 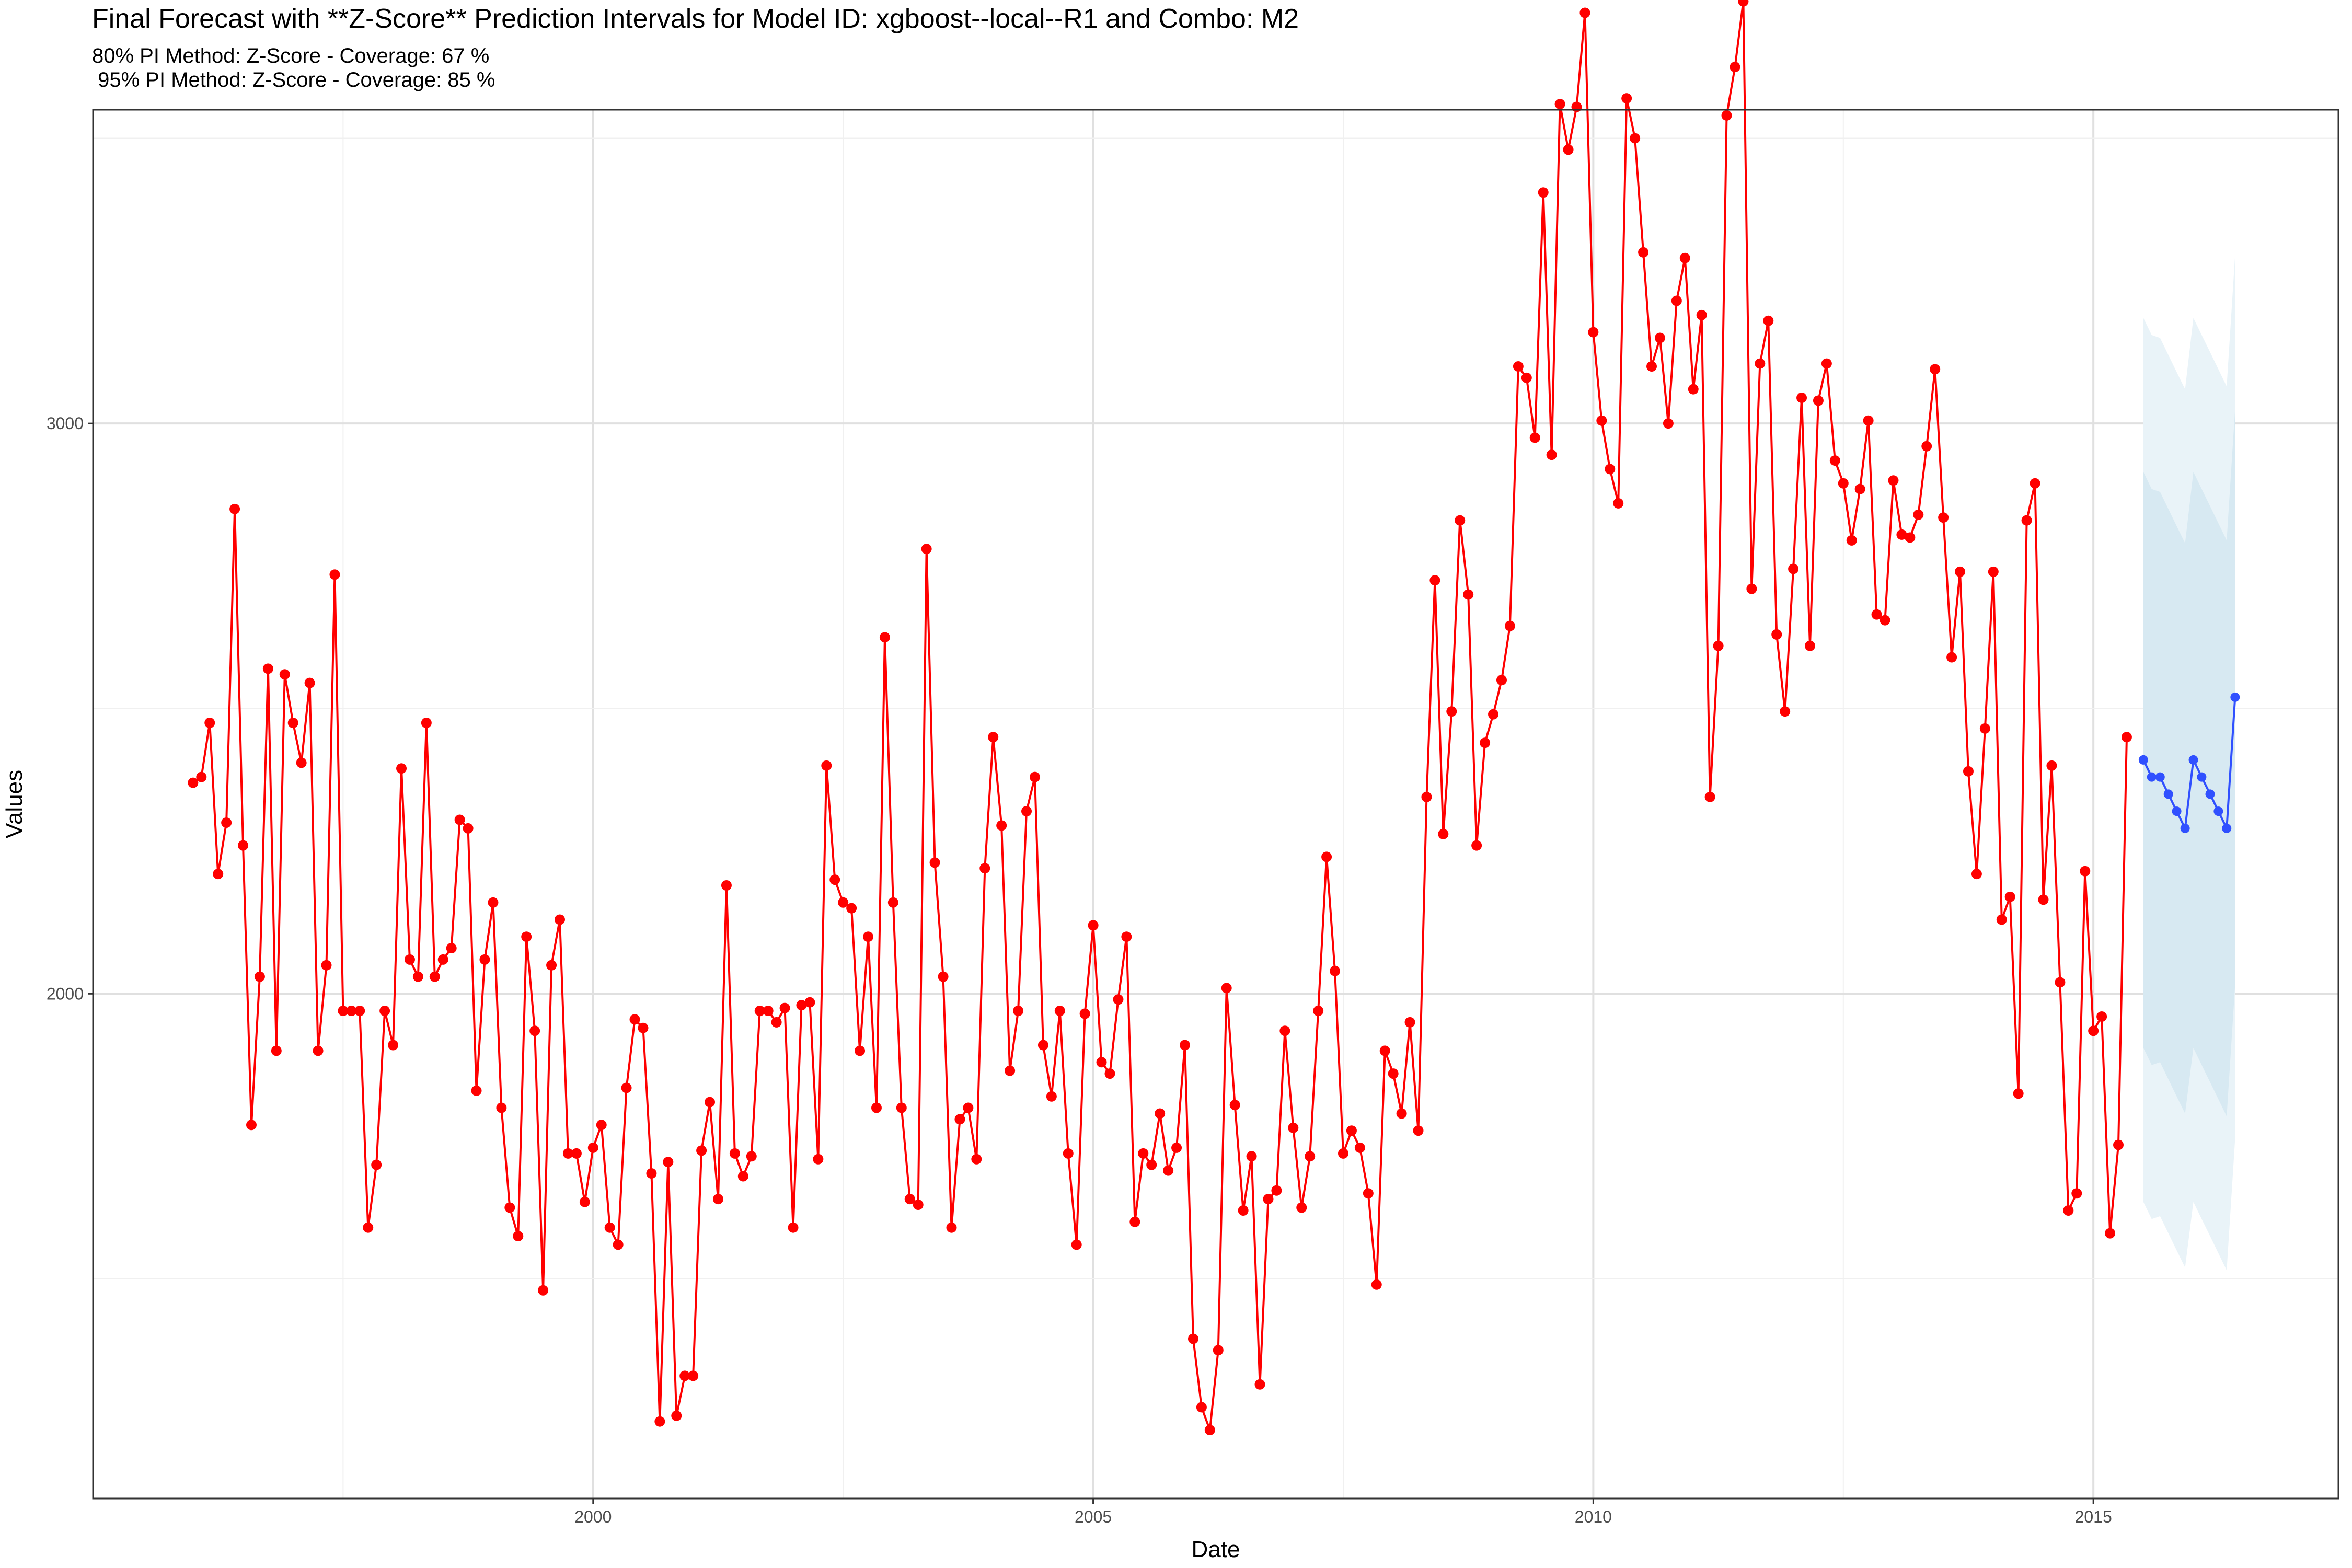 What do you see at coordinates (1216, 1549) in the screenshot?
I see `x-axis-label: Date` at bounding box center [1216, 1549].